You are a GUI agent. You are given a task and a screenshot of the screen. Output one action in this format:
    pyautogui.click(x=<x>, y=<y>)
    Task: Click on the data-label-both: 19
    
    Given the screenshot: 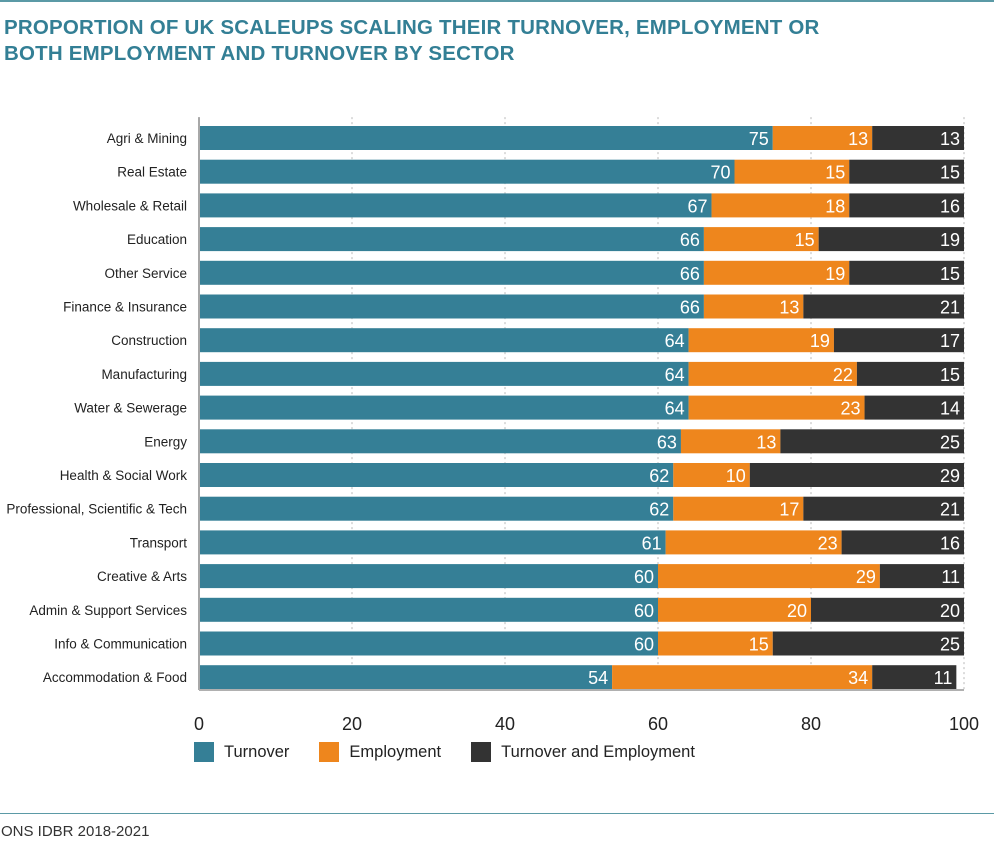 What is the action you would take?
    pyautogui.click(x=950, y=240)
    